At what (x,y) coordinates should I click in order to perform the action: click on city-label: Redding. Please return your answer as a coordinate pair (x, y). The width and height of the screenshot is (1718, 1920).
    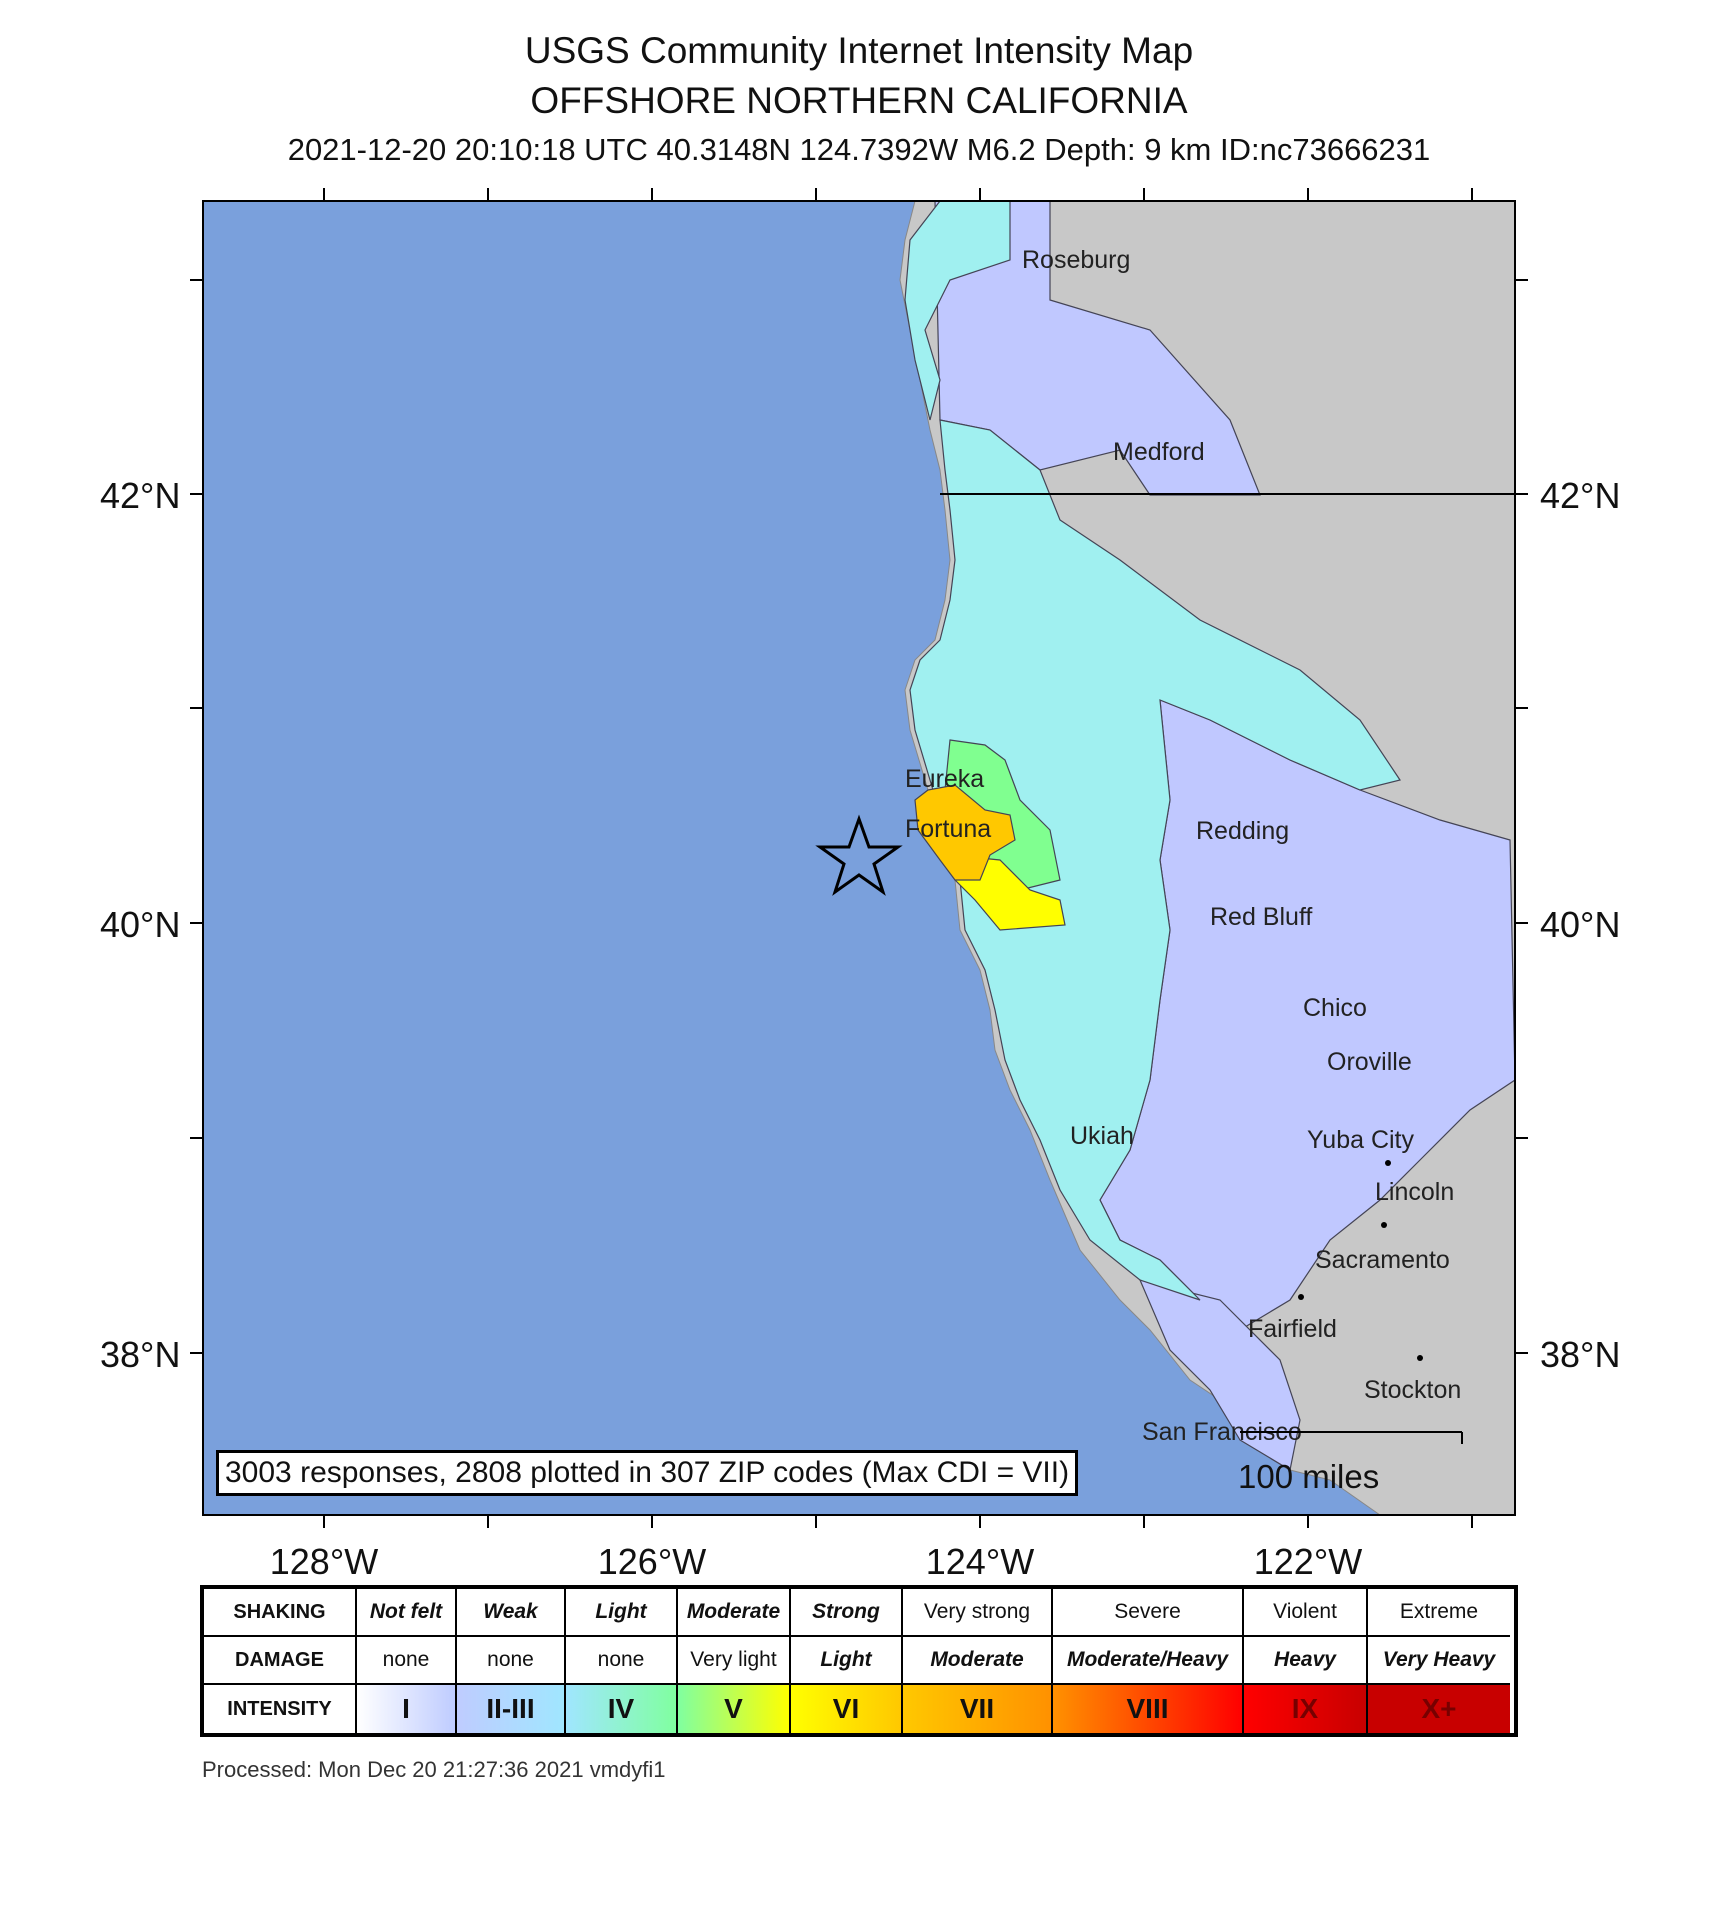
    Looking at the image, I should click on (1242, 831).